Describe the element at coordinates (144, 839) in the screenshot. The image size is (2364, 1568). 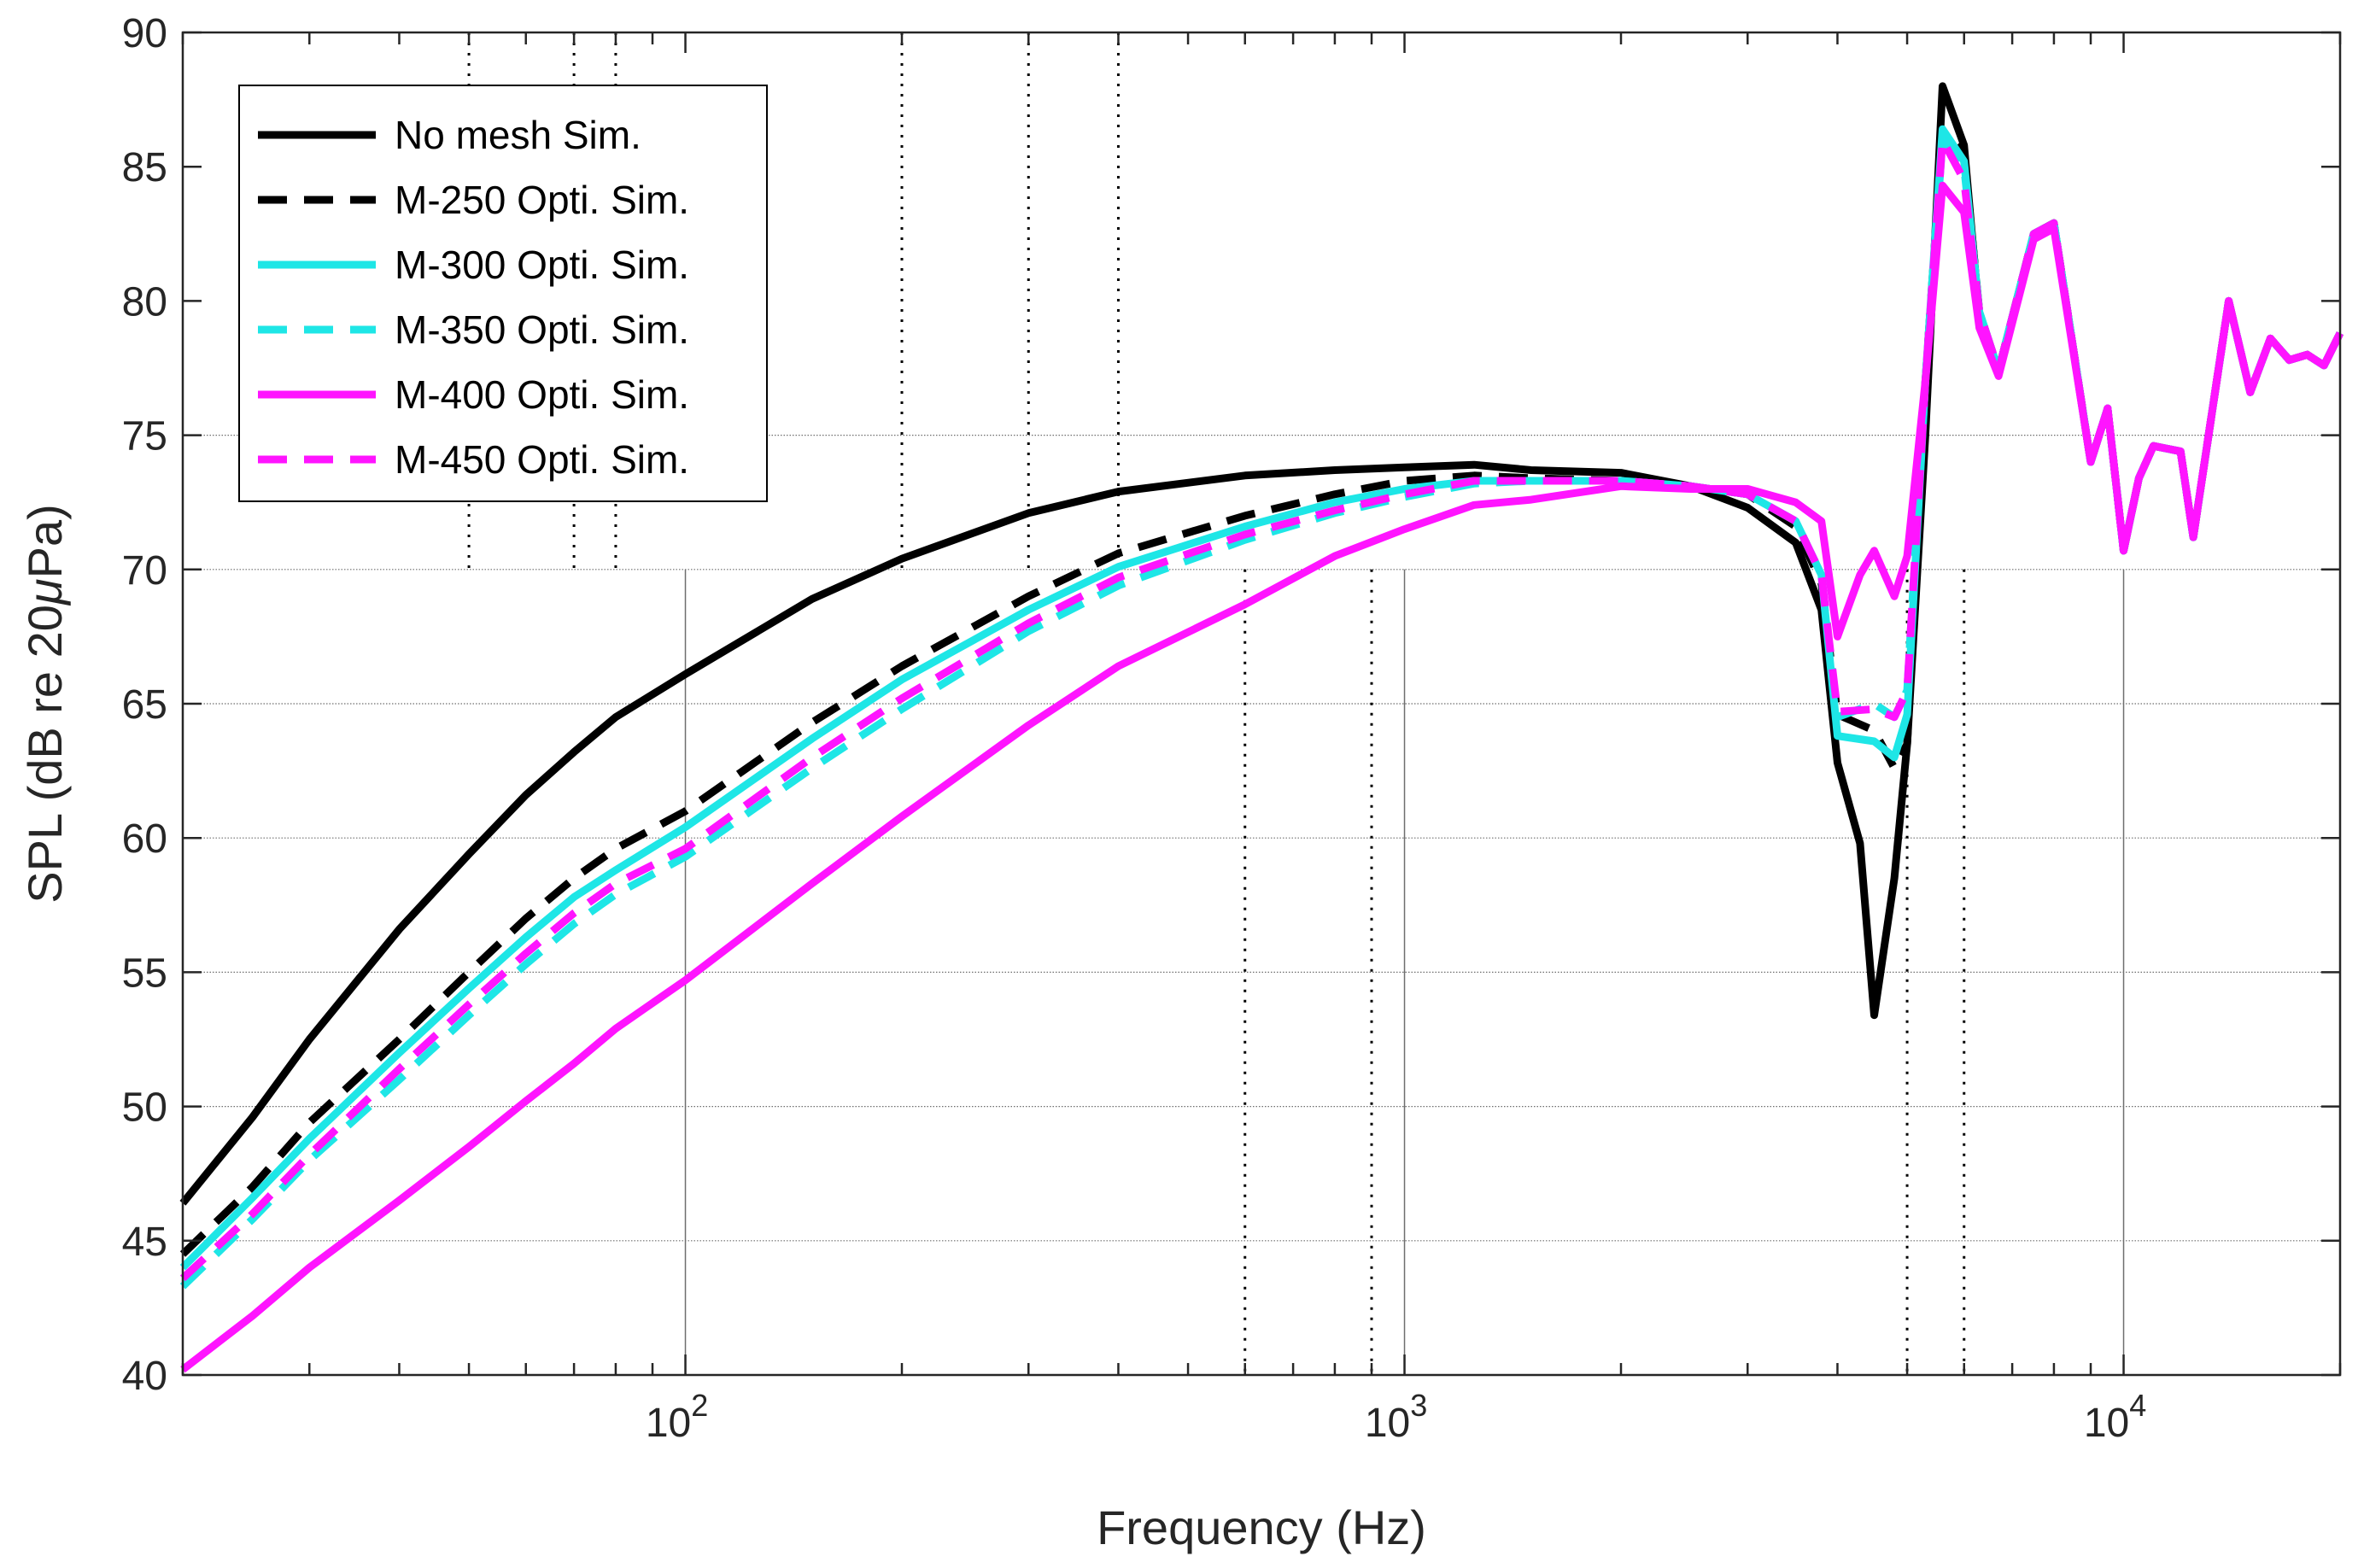
I see `y-tick-label: 60` at that location.